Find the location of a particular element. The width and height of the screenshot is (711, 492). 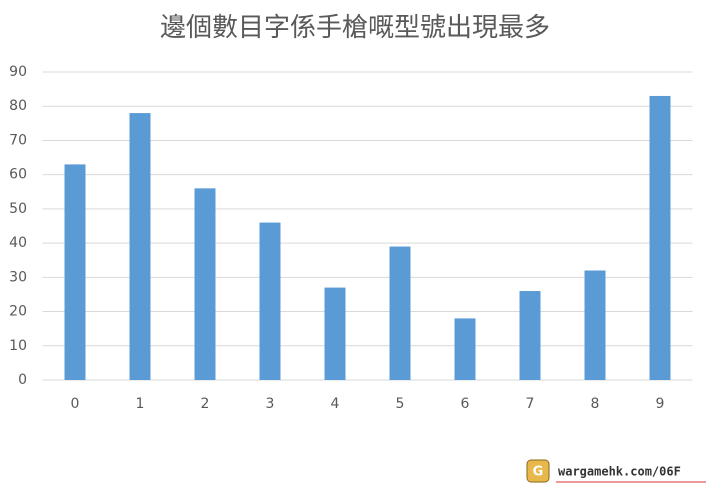

x-tick-label: 7 is located at coordinates (530, 404).